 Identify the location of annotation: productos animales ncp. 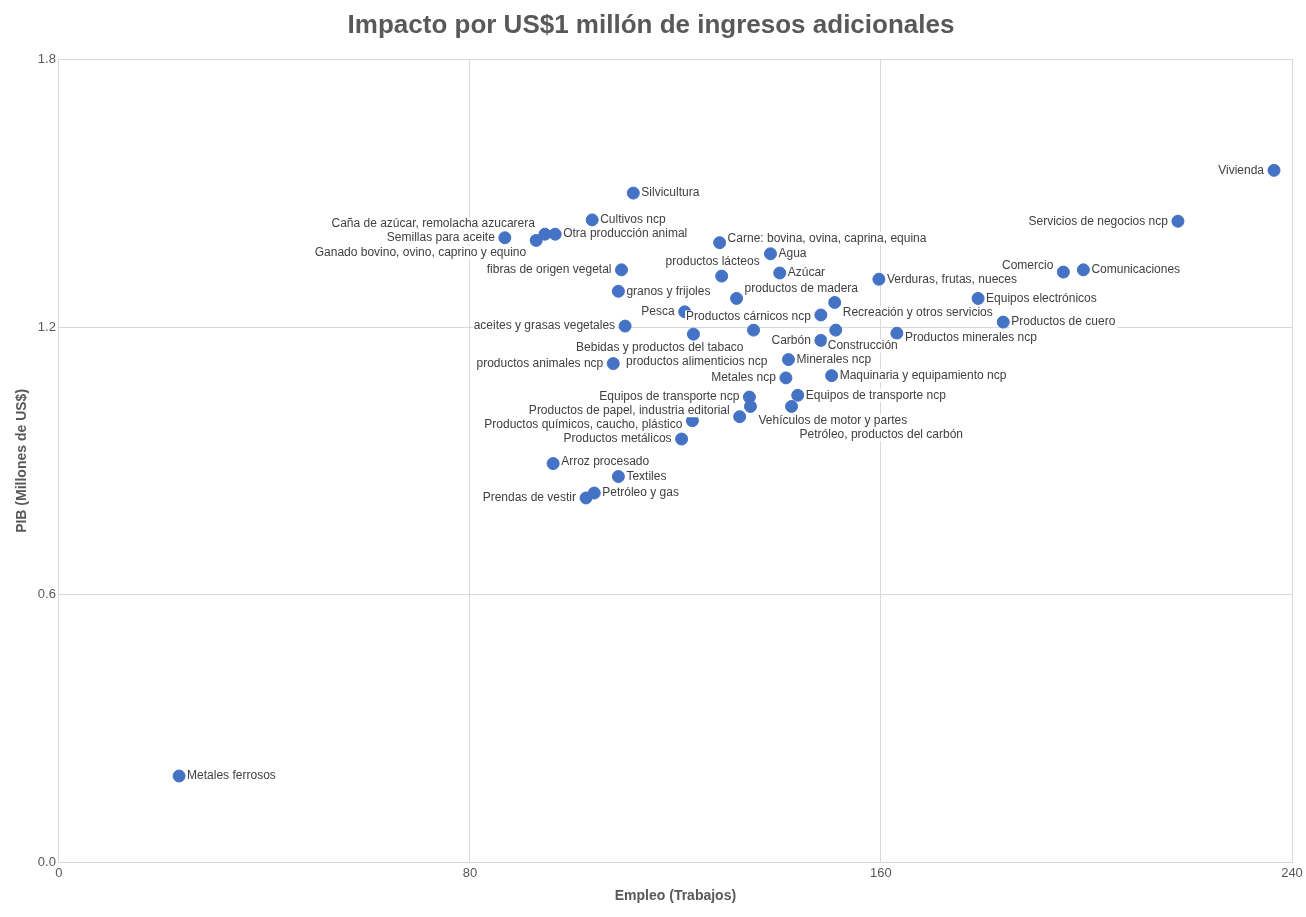
(540, 362).